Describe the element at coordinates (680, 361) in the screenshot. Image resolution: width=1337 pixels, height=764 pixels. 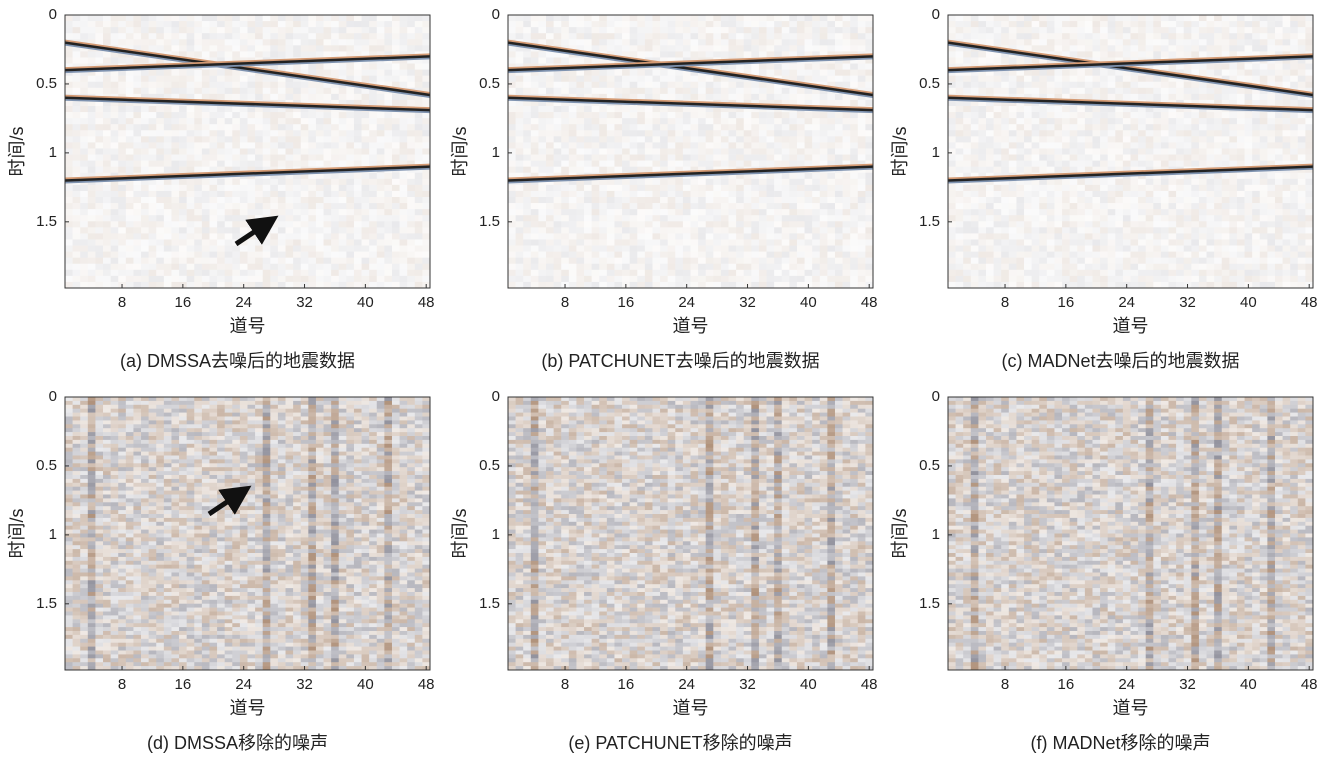
I see `caption: (b) PATCHUNET去噪后的地震数据` at that location.